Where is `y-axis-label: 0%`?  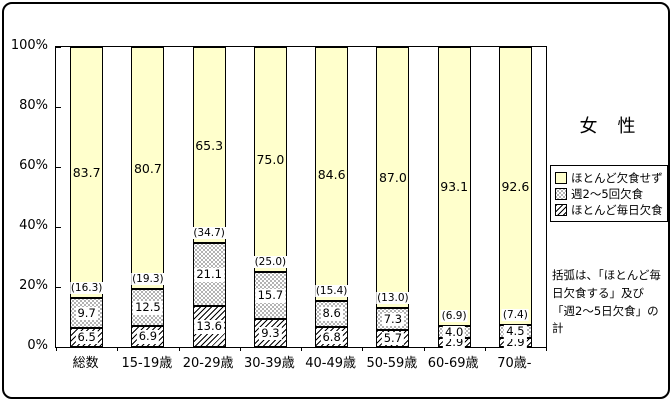 y-axis-label: 0% is located at coordinates (37, 345).